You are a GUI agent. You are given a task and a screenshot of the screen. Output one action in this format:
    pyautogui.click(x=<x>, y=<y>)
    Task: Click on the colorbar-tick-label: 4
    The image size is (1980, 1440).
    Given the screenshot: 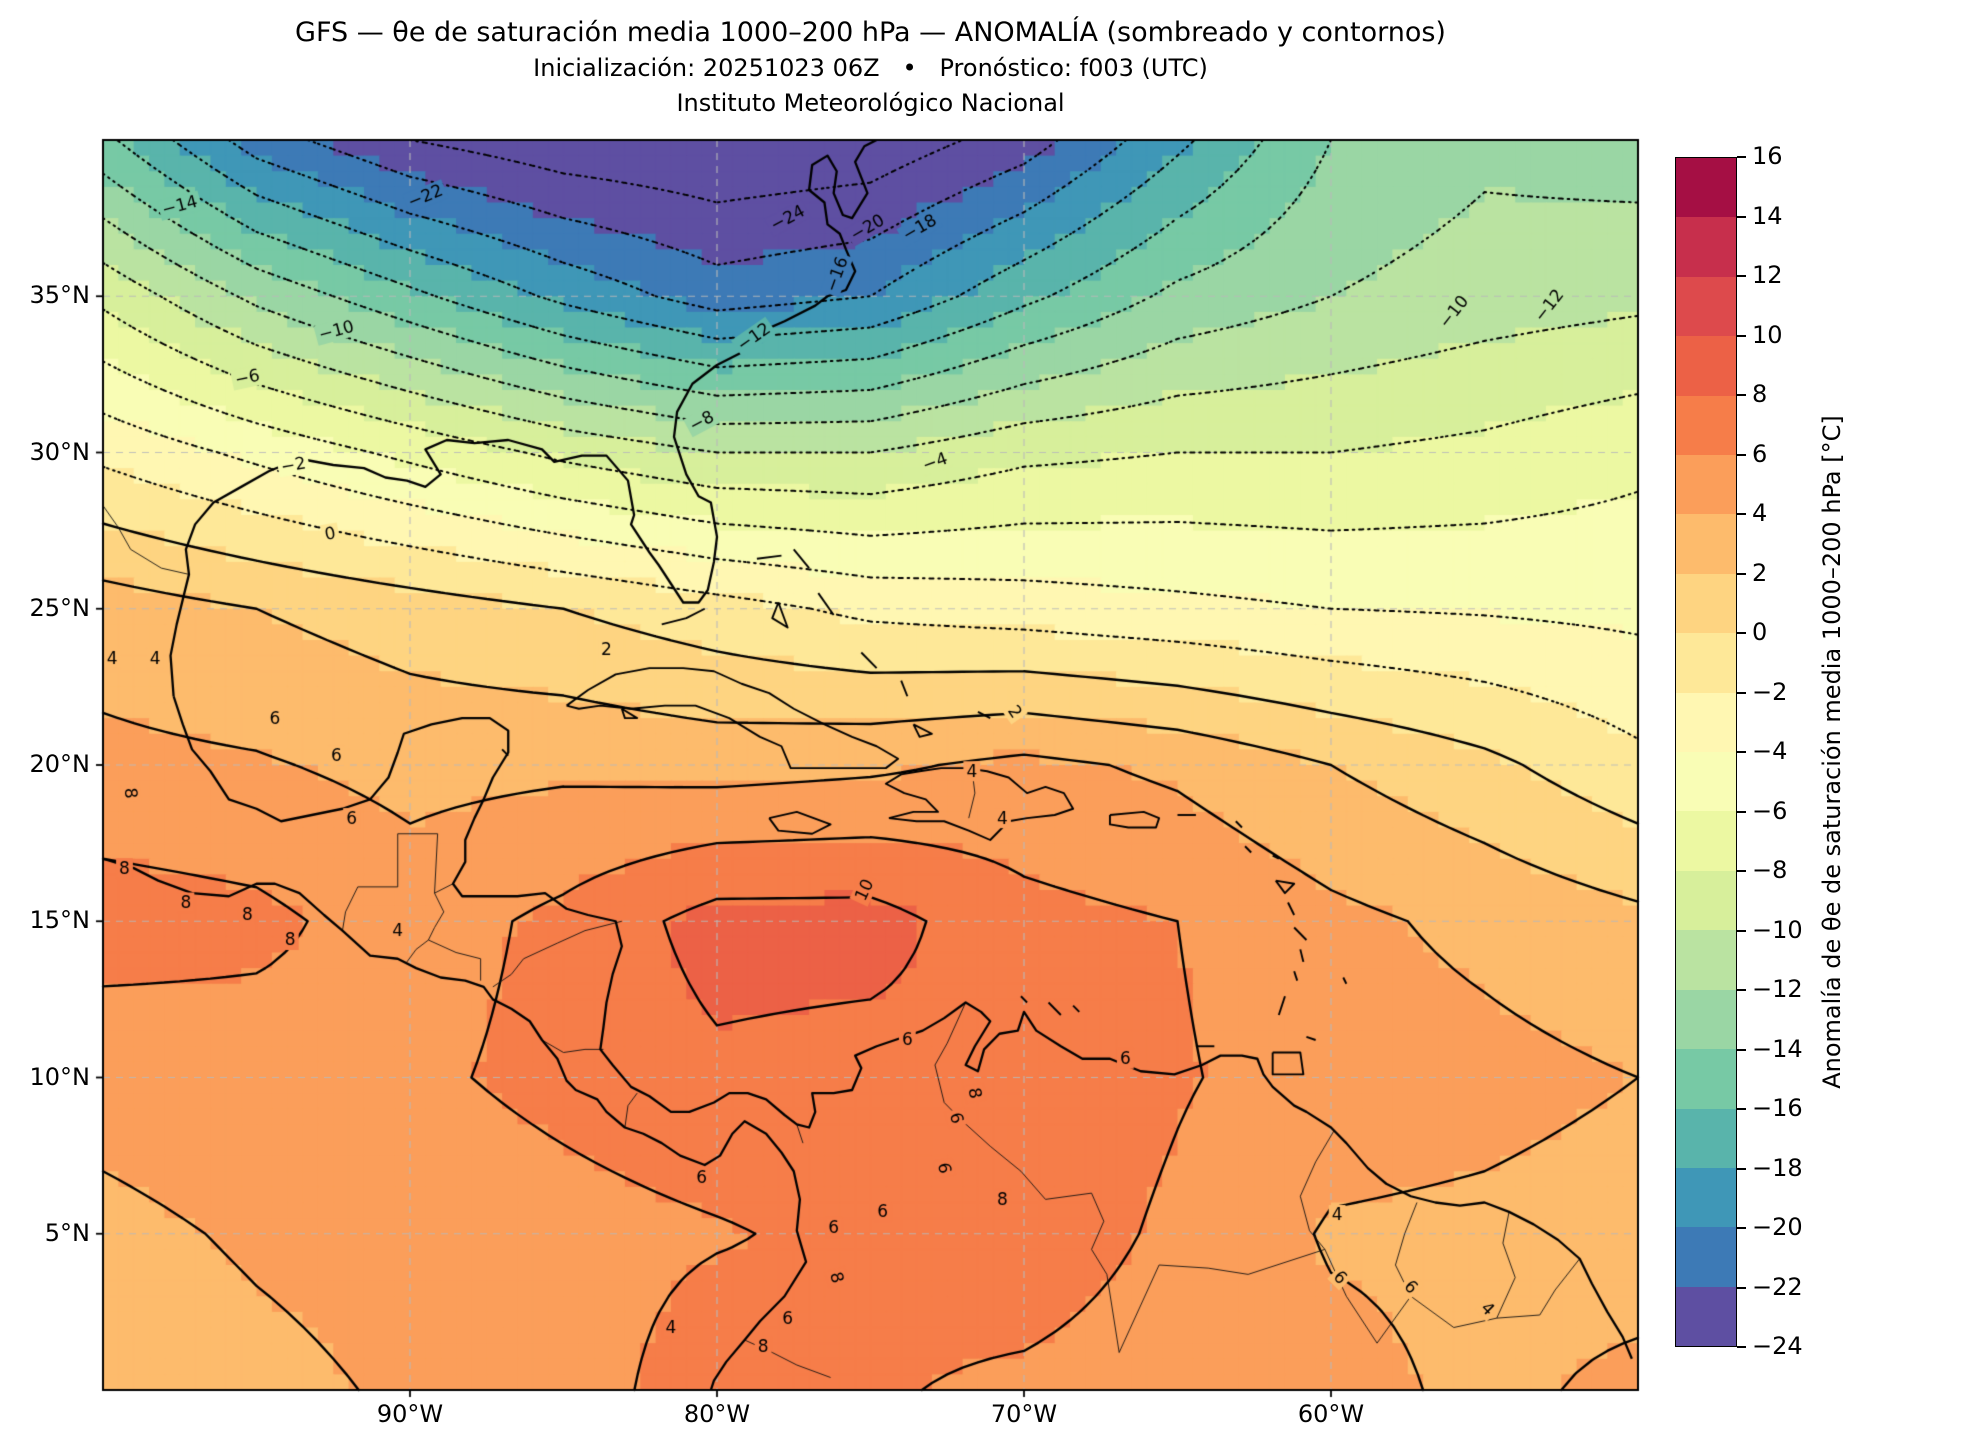 What is the action you would take?
    pyautogui.click(x=1760, y=513)
    